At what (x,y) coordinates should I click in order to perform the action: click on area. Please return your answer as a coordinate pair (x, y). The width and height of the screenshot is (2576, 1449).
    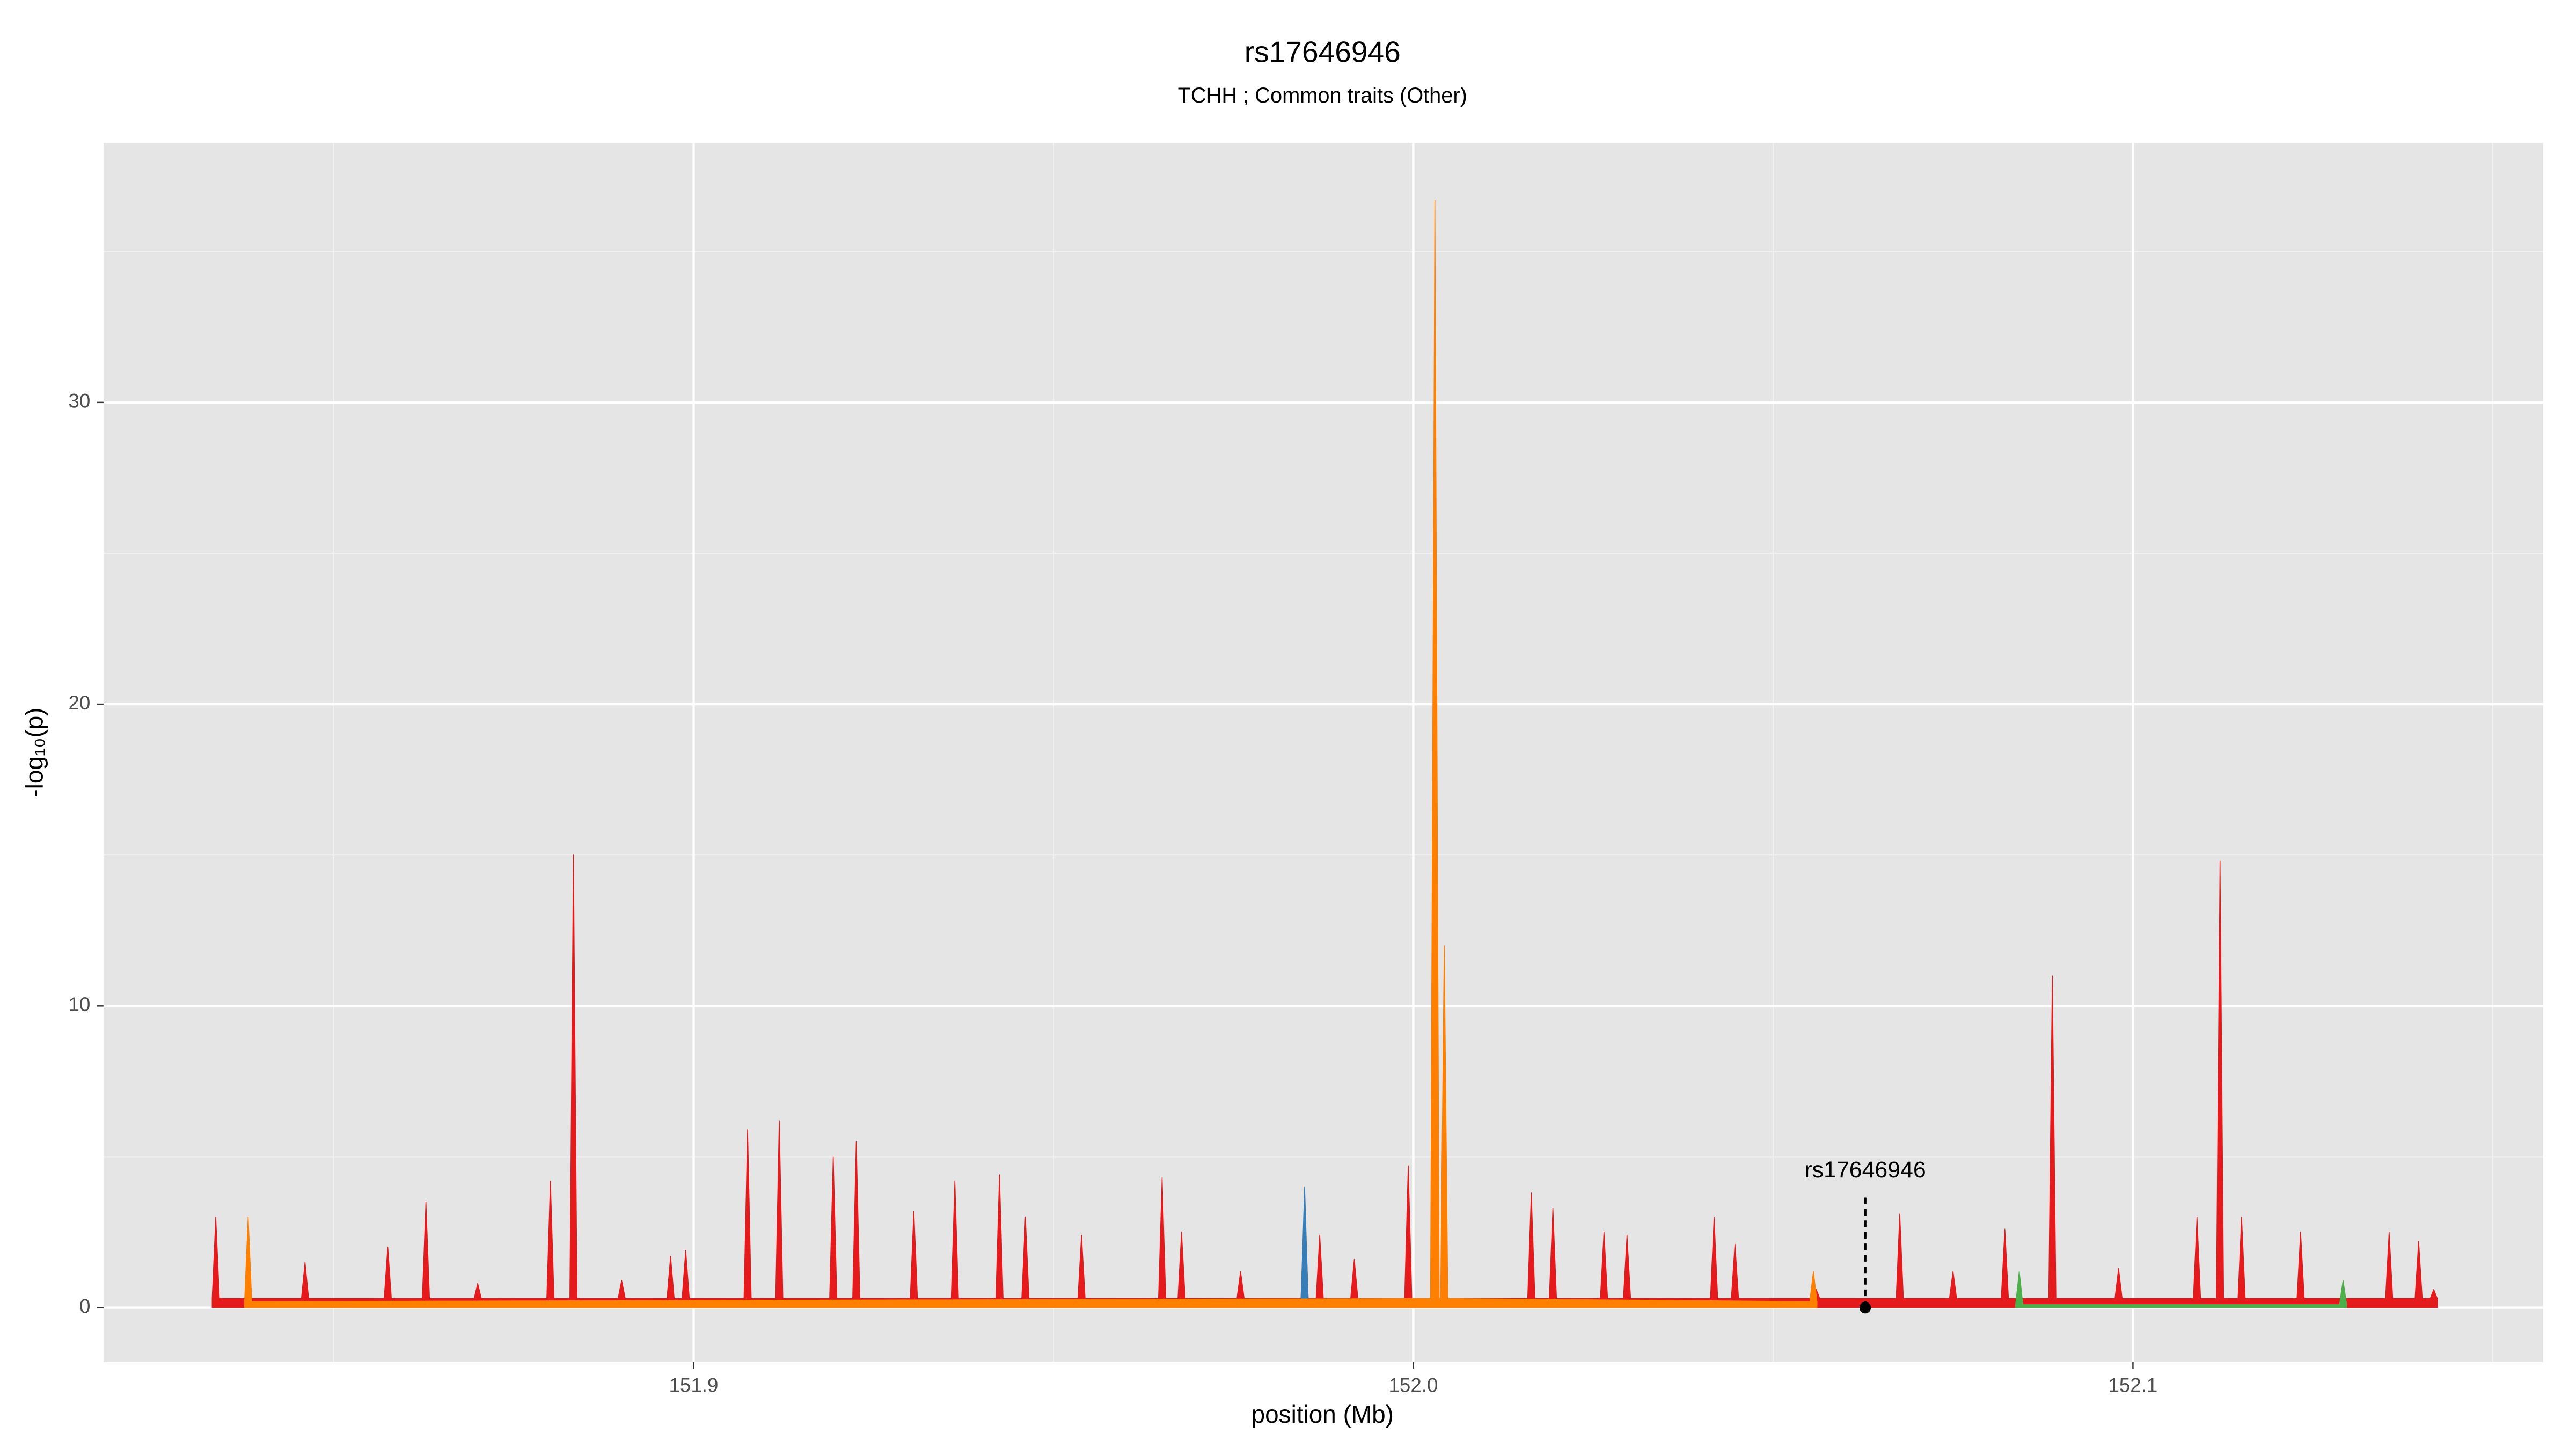
    Looking at the image, I should click on (2181, 1289).